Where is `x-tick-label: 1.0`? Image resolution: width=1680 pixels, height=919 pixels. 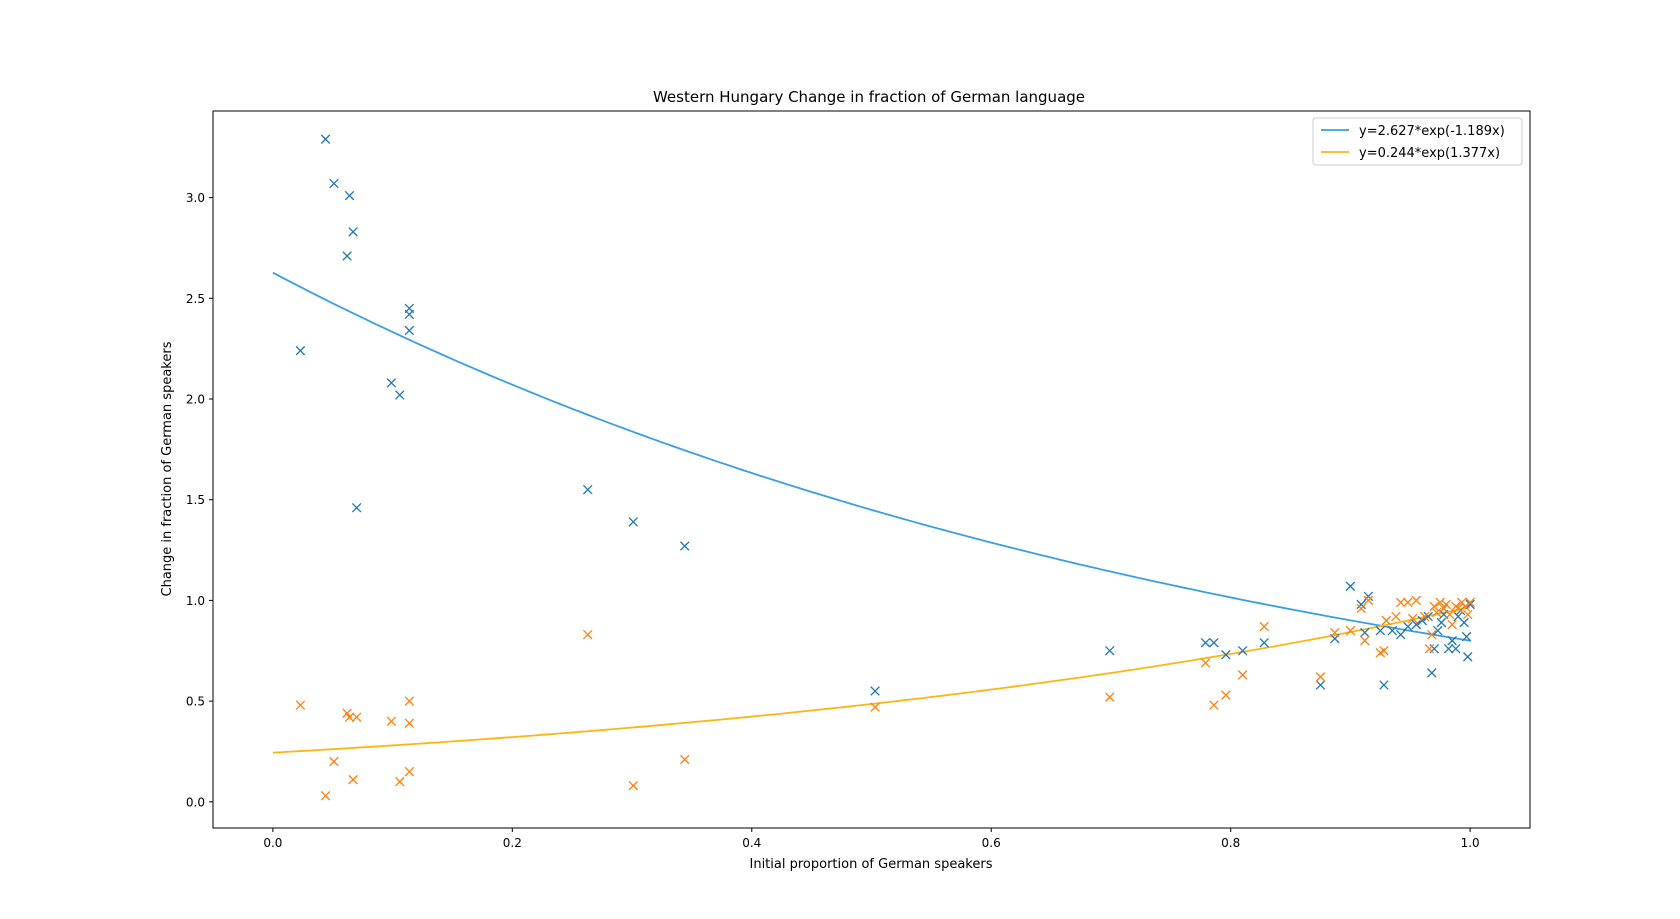
x-tick-label: 1.0 is located at coordinates (1470, 843).